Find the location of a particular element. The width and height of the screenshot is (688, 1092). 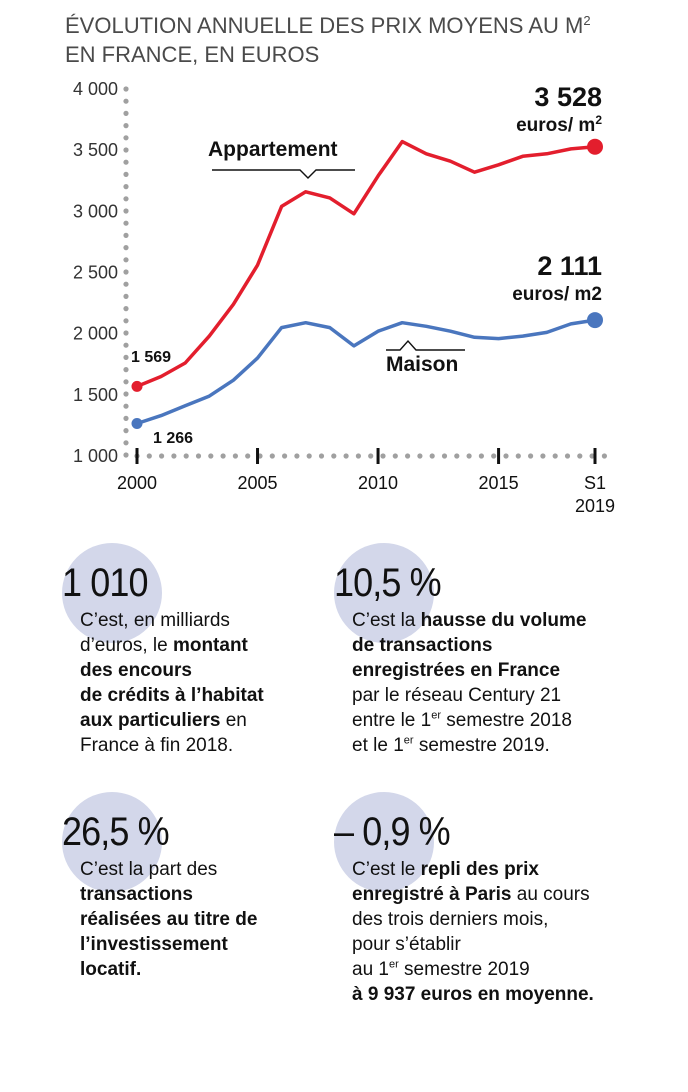

y-tick-label: 1 000 is located at coordinates (95, 456).